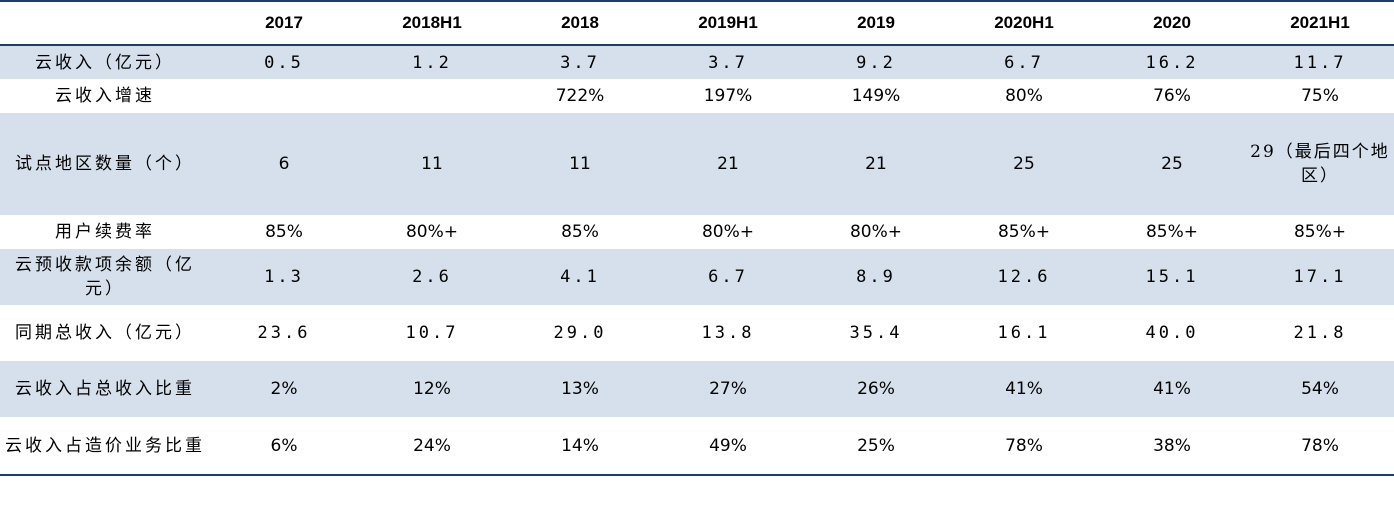 This screenshot has width=1394, height=528. Describe the element at coordinates (1320, 164) in the screenshot. I see `table-cell: 29（最后四个地区）` at that location.